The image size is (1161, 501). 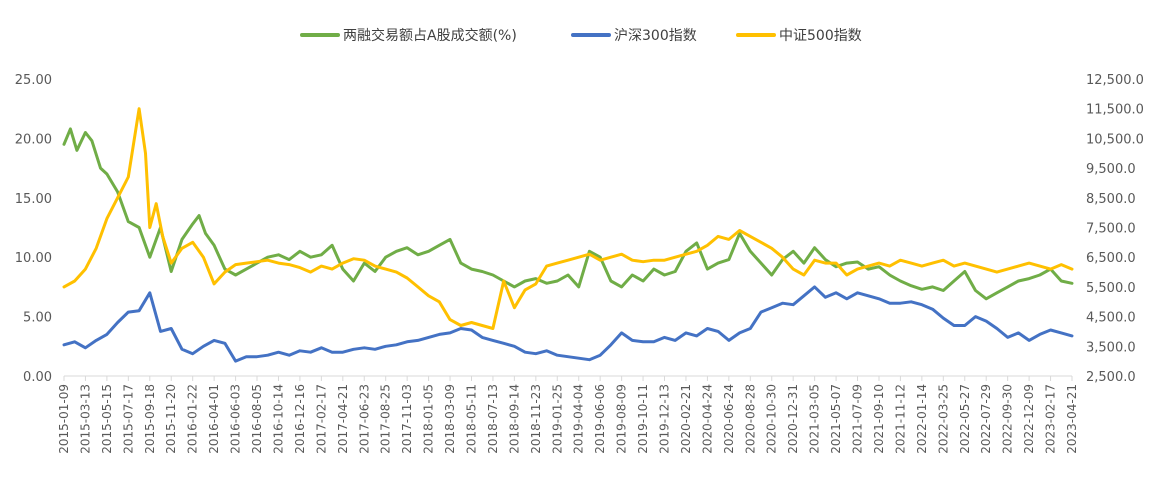 I want to click on x-tick-label: 2017-04-21, so click(x=343, y=419).